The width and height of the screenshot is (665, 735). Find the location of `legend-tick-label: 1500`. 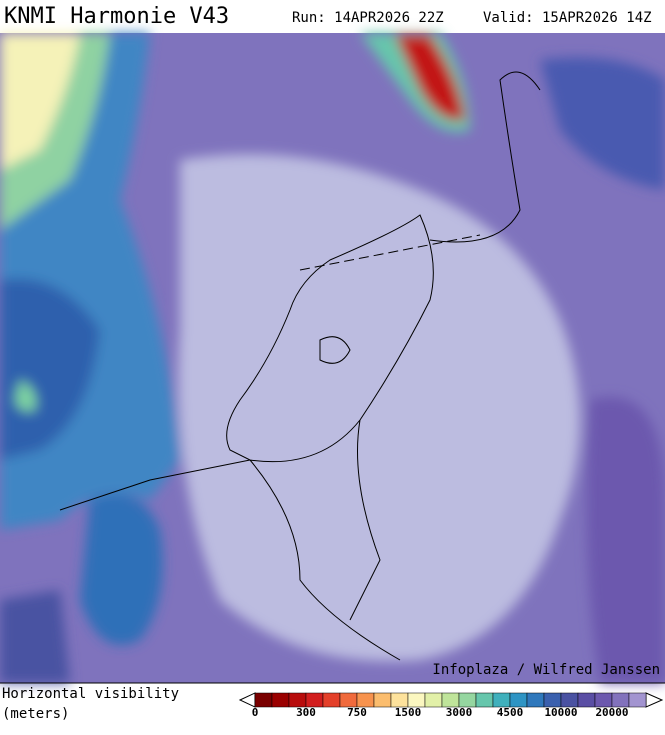

legend-tick-label: 1500 is located at coordinates (408, 712).